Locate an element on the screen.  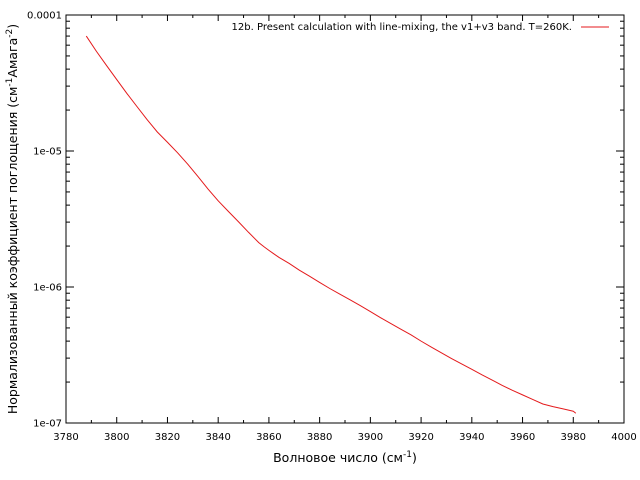
y-tick-label: 0.0001 is located at coordinates (44, 16).